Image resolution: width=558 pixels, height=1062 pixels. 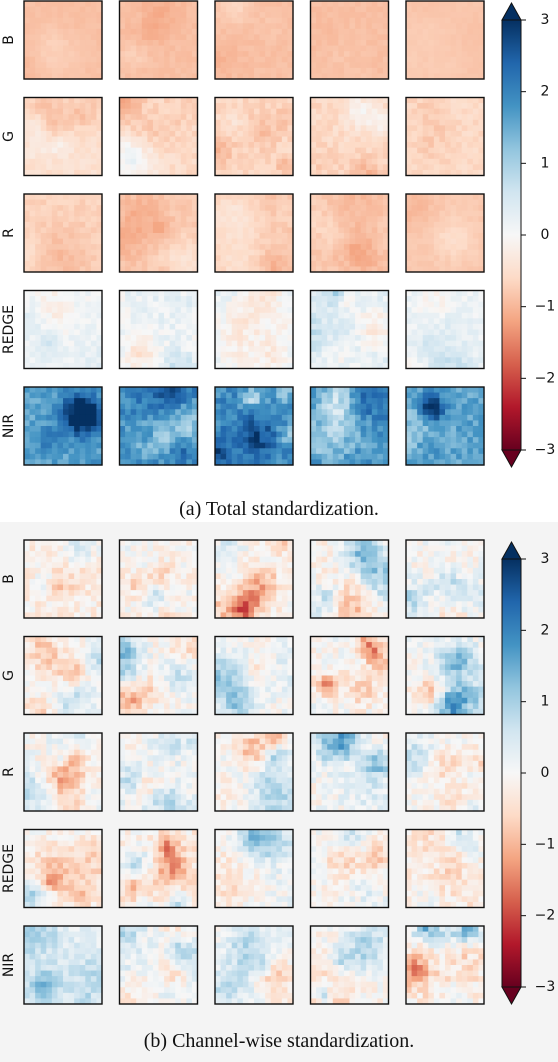 I want to click on row-label-b: B, so click(x=9, y=40).